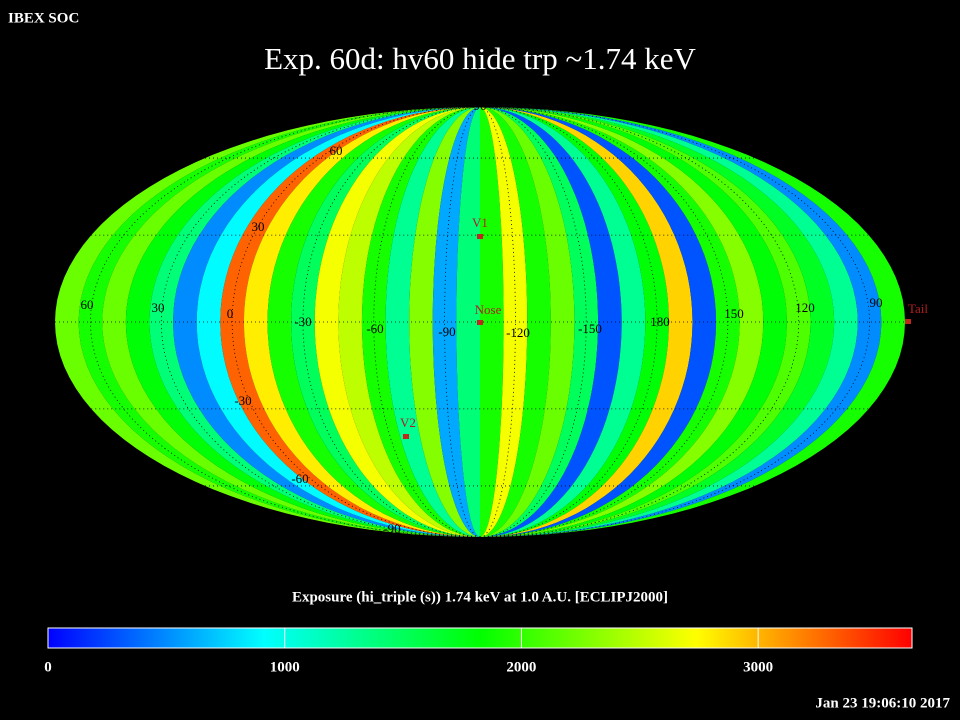 The image size is (960, 720). What do you see at coordinates (918, 308) in the screenshot?
I see `marker-label: Tail` at bounding box center [918, 308].